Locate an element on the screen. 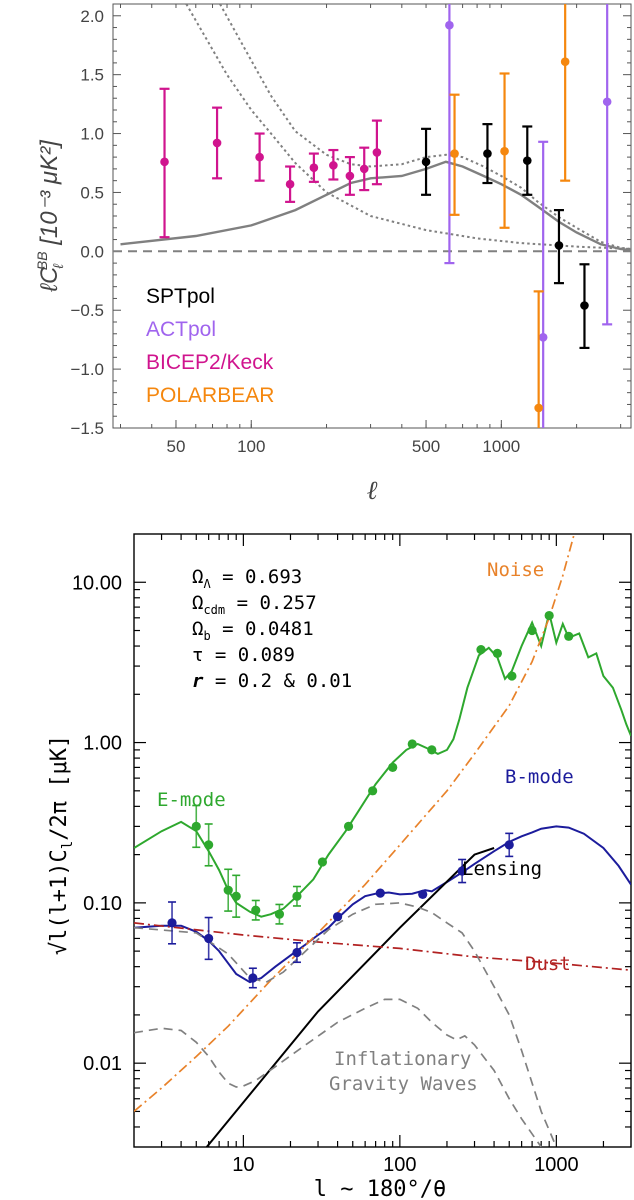 Image resolution: width=634 pixels, height=1200 pixels. parameter-4: r = 0.2 & 0.01 is located at coordinates (272, 681).